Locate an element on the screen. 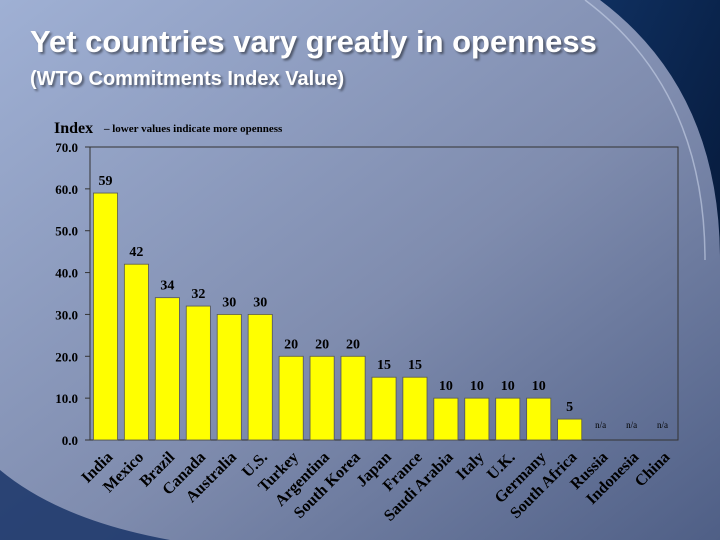  y-tick-label: 60.0 is located at coordinates (66, 189).